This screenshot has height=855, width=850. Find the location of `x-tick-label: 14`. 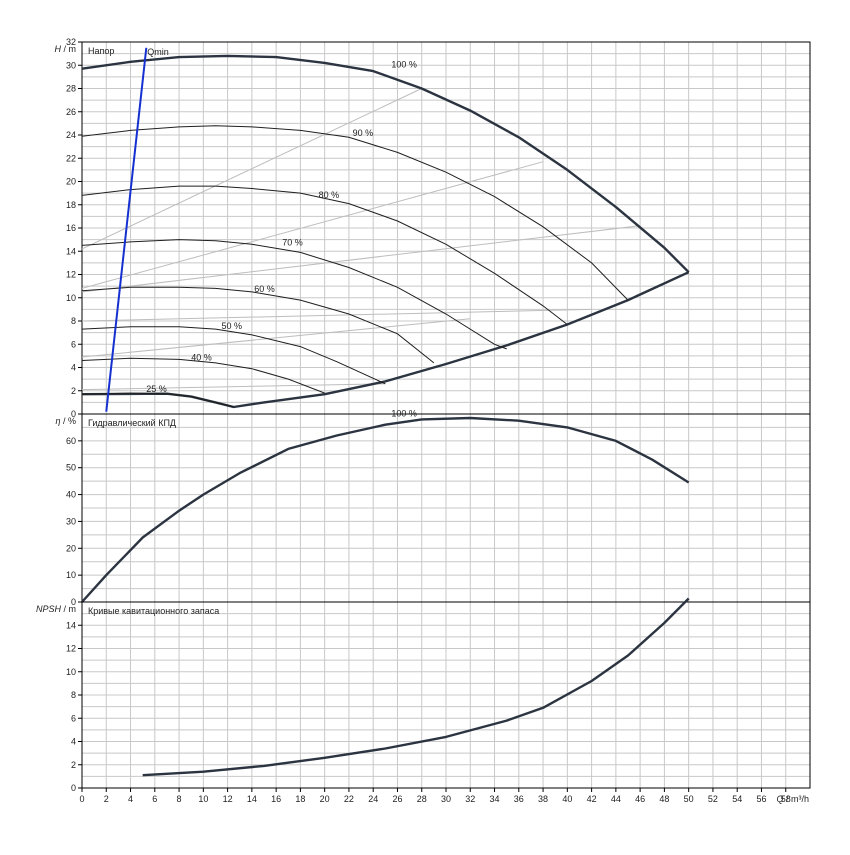

x-tick-label: 14 is located at coordinates (252, 799).